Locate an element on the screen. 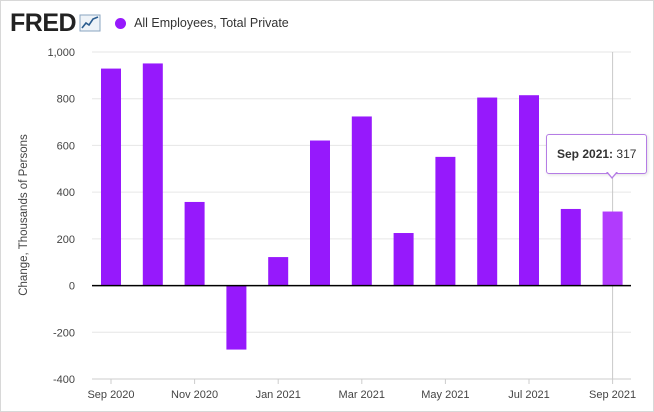  bar-aug-2021 is located at coordinates (570, 247).